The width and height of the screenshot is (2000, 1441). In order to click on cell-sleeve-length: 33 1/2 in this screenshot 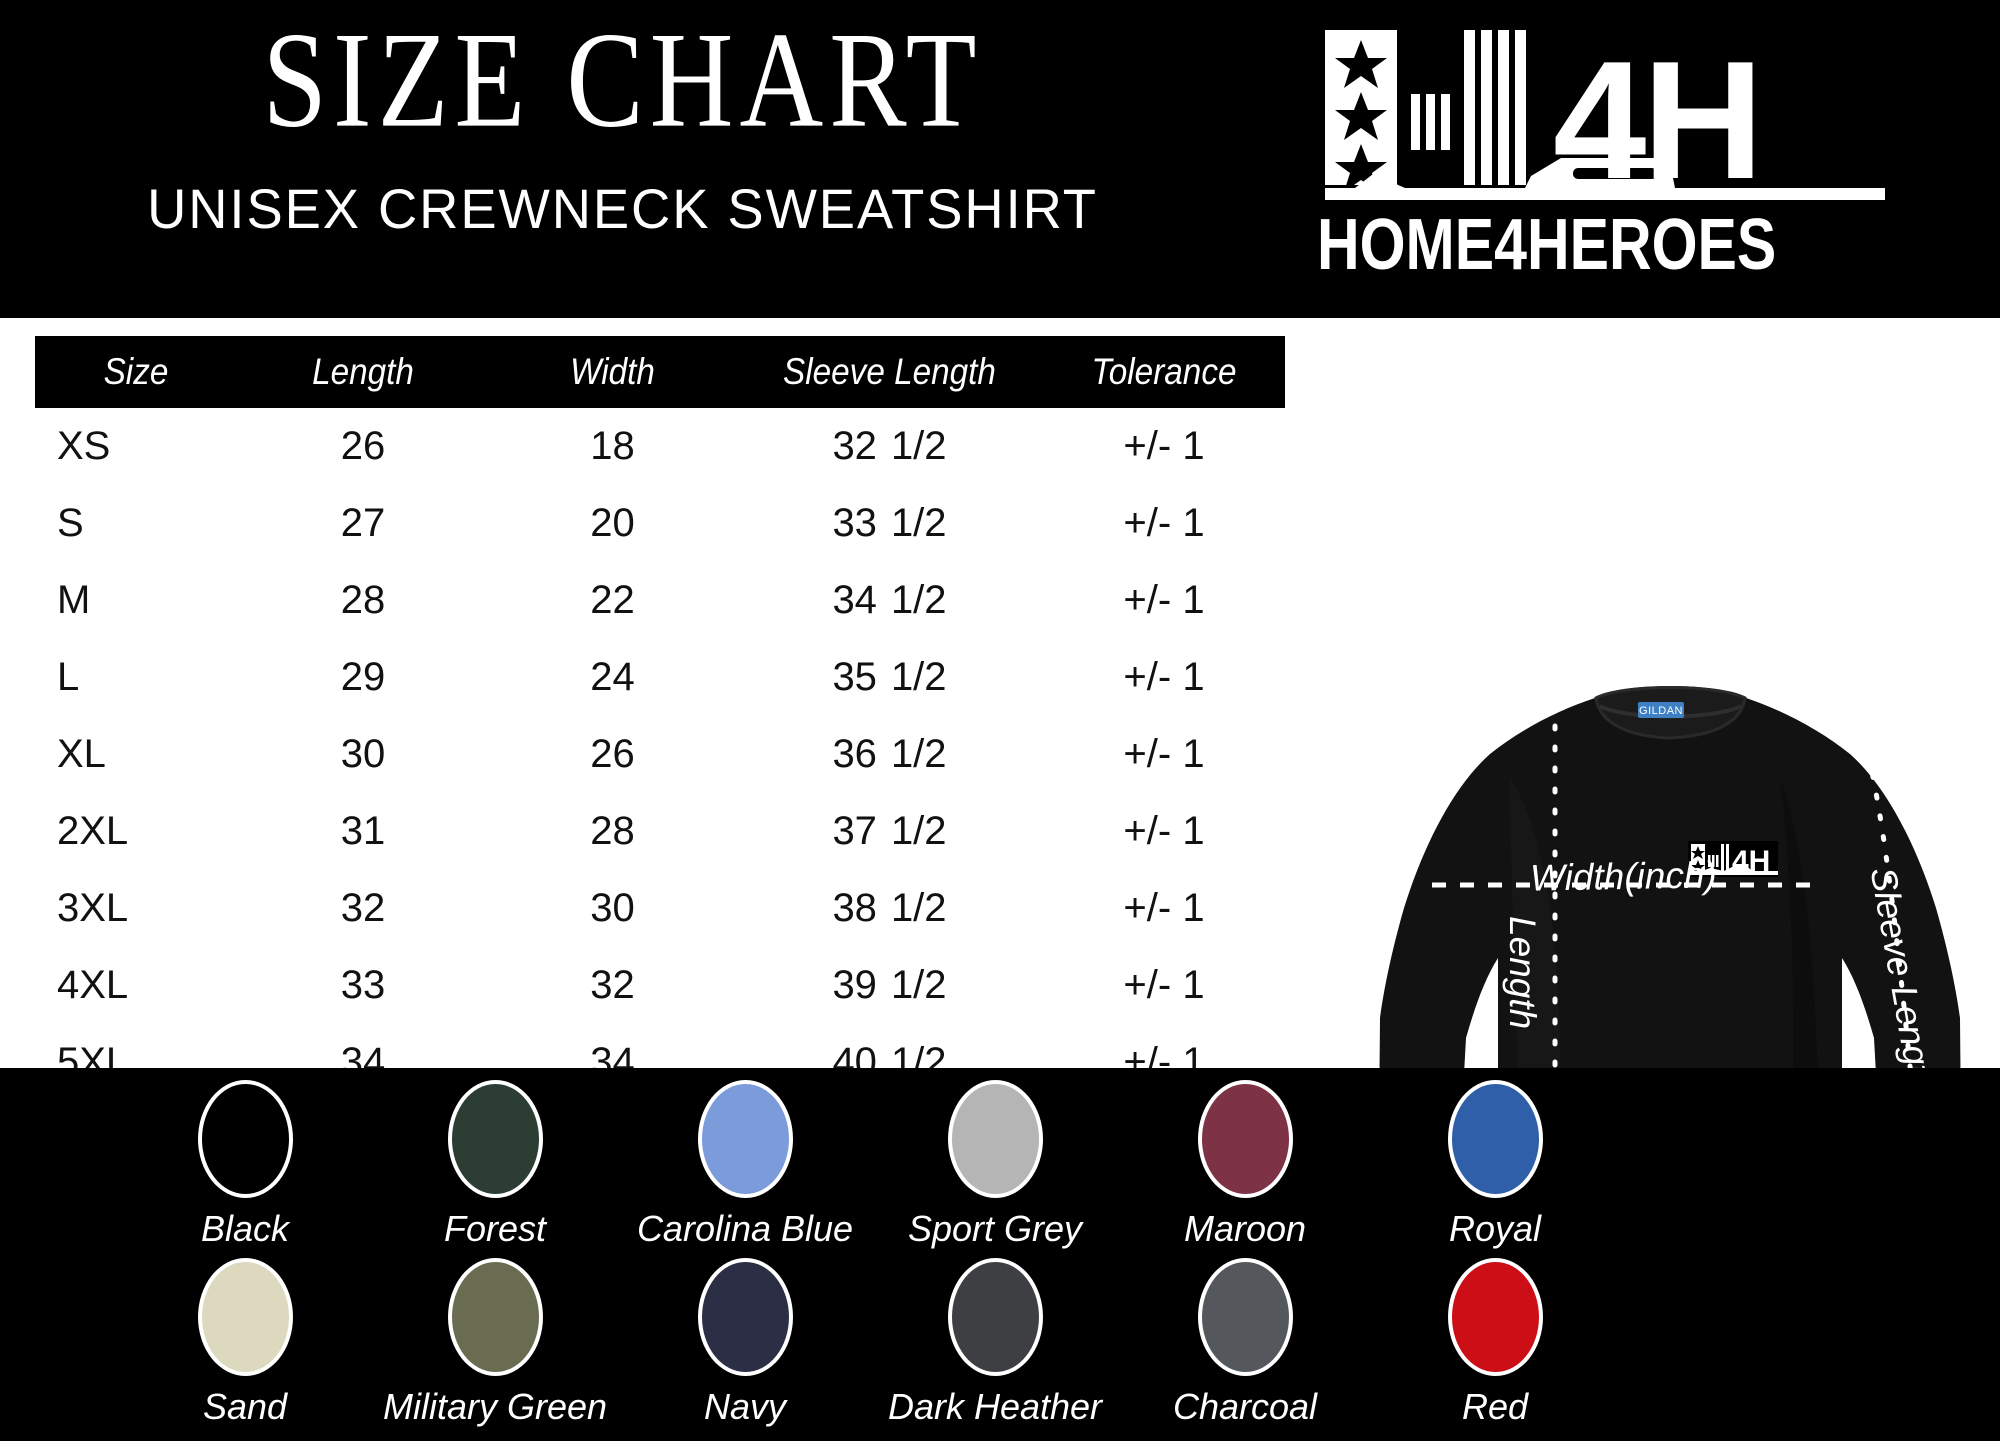, I will do `click(889, 523)`.